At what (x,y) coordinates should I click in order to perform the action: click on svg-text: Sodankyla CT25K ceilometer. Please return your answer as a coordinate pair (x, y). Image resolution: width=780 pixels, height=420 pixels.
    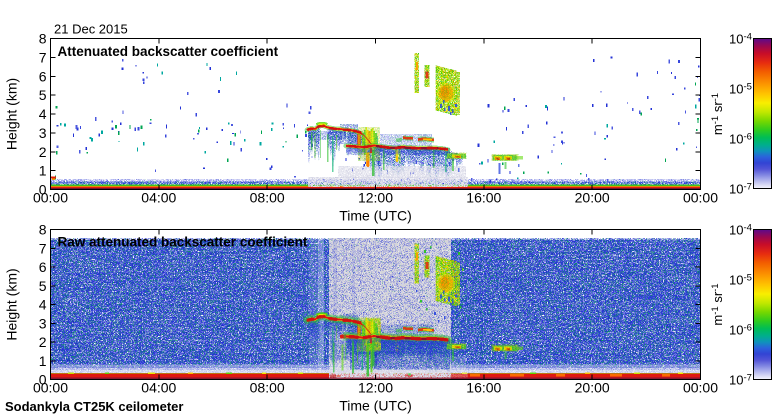
    Looking at the image, I should click on (94, 406).